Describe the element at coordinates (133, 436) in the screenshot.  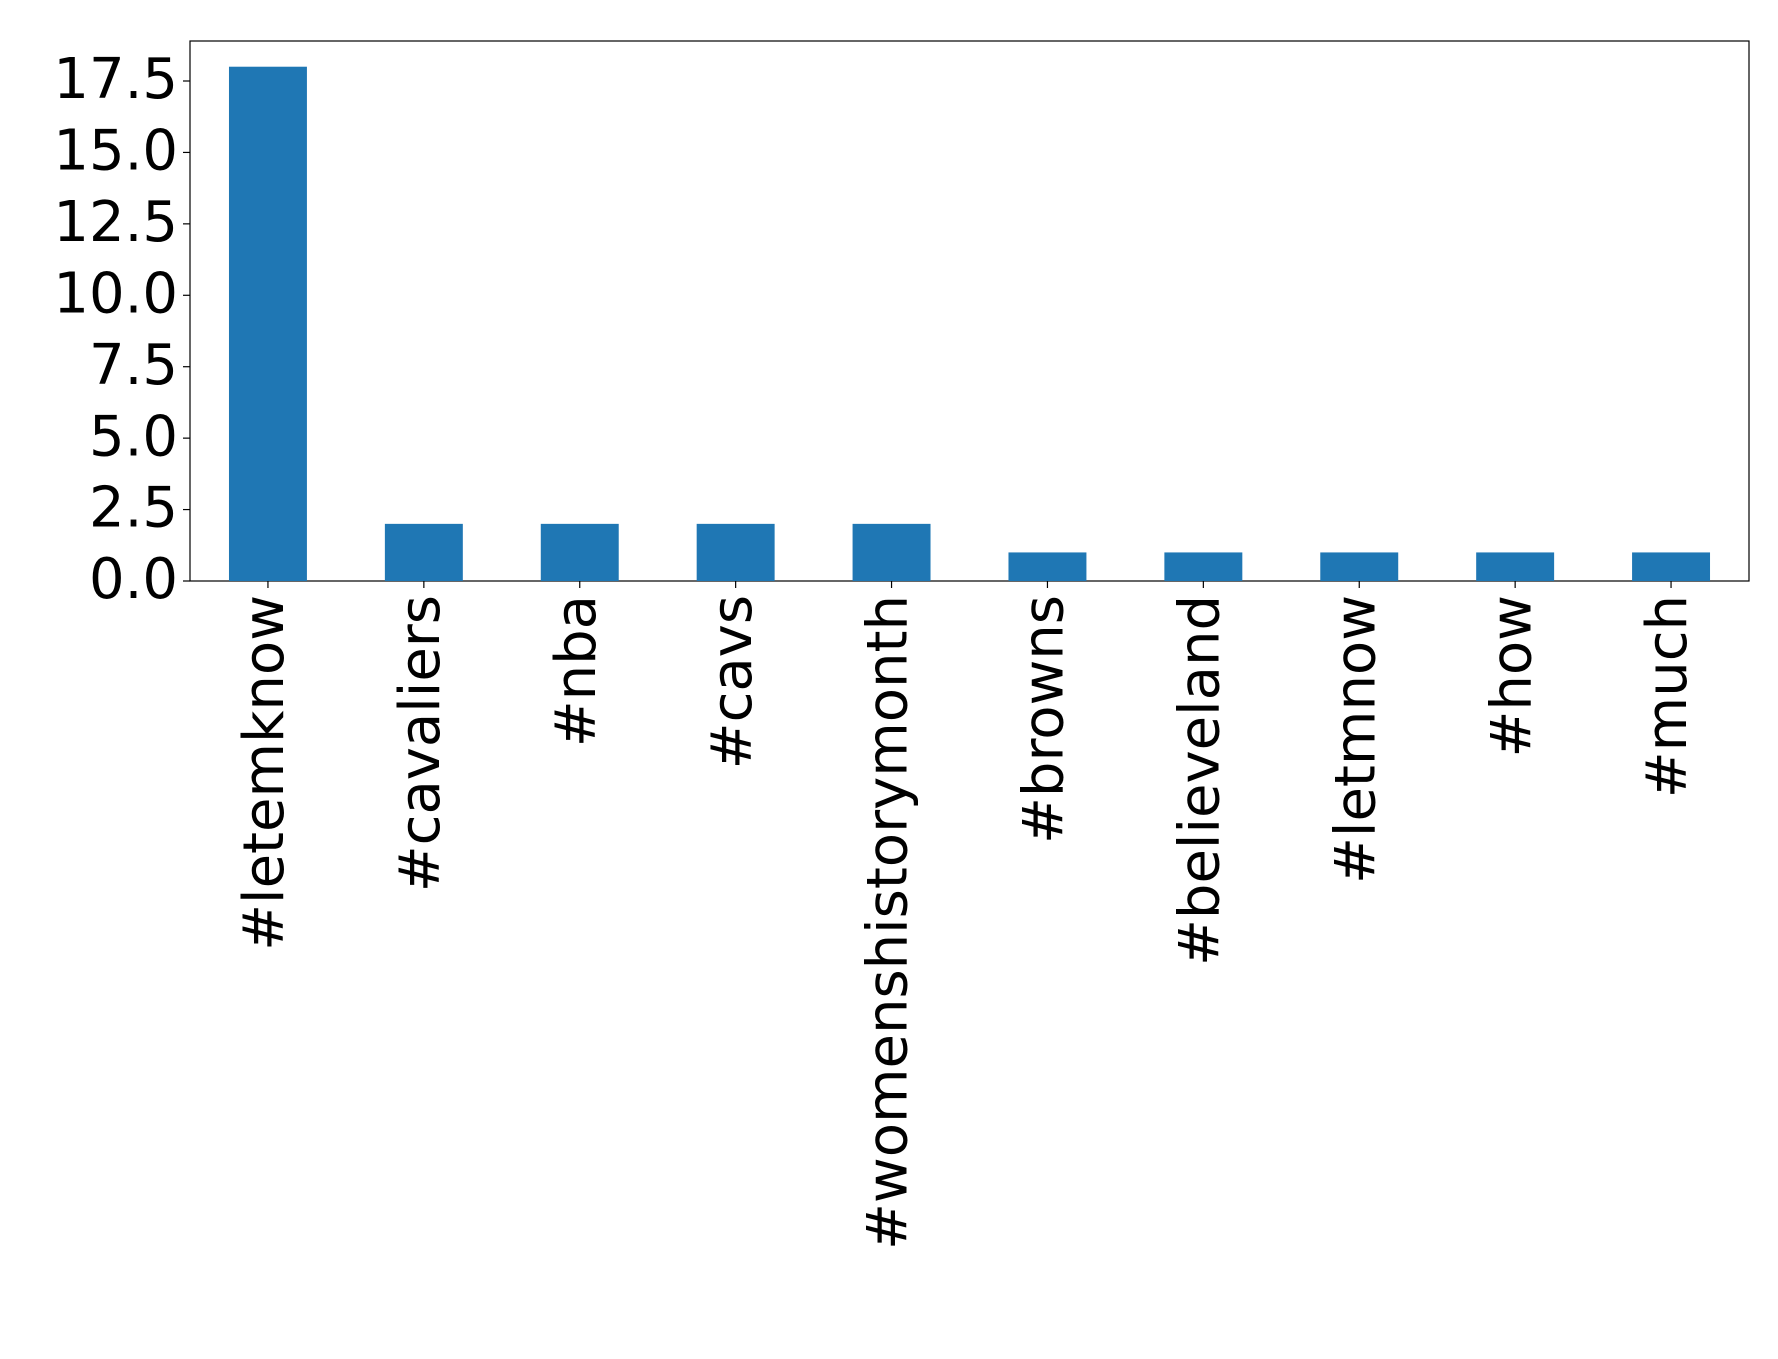
I see `y-tick-label: 5.0` at that location.